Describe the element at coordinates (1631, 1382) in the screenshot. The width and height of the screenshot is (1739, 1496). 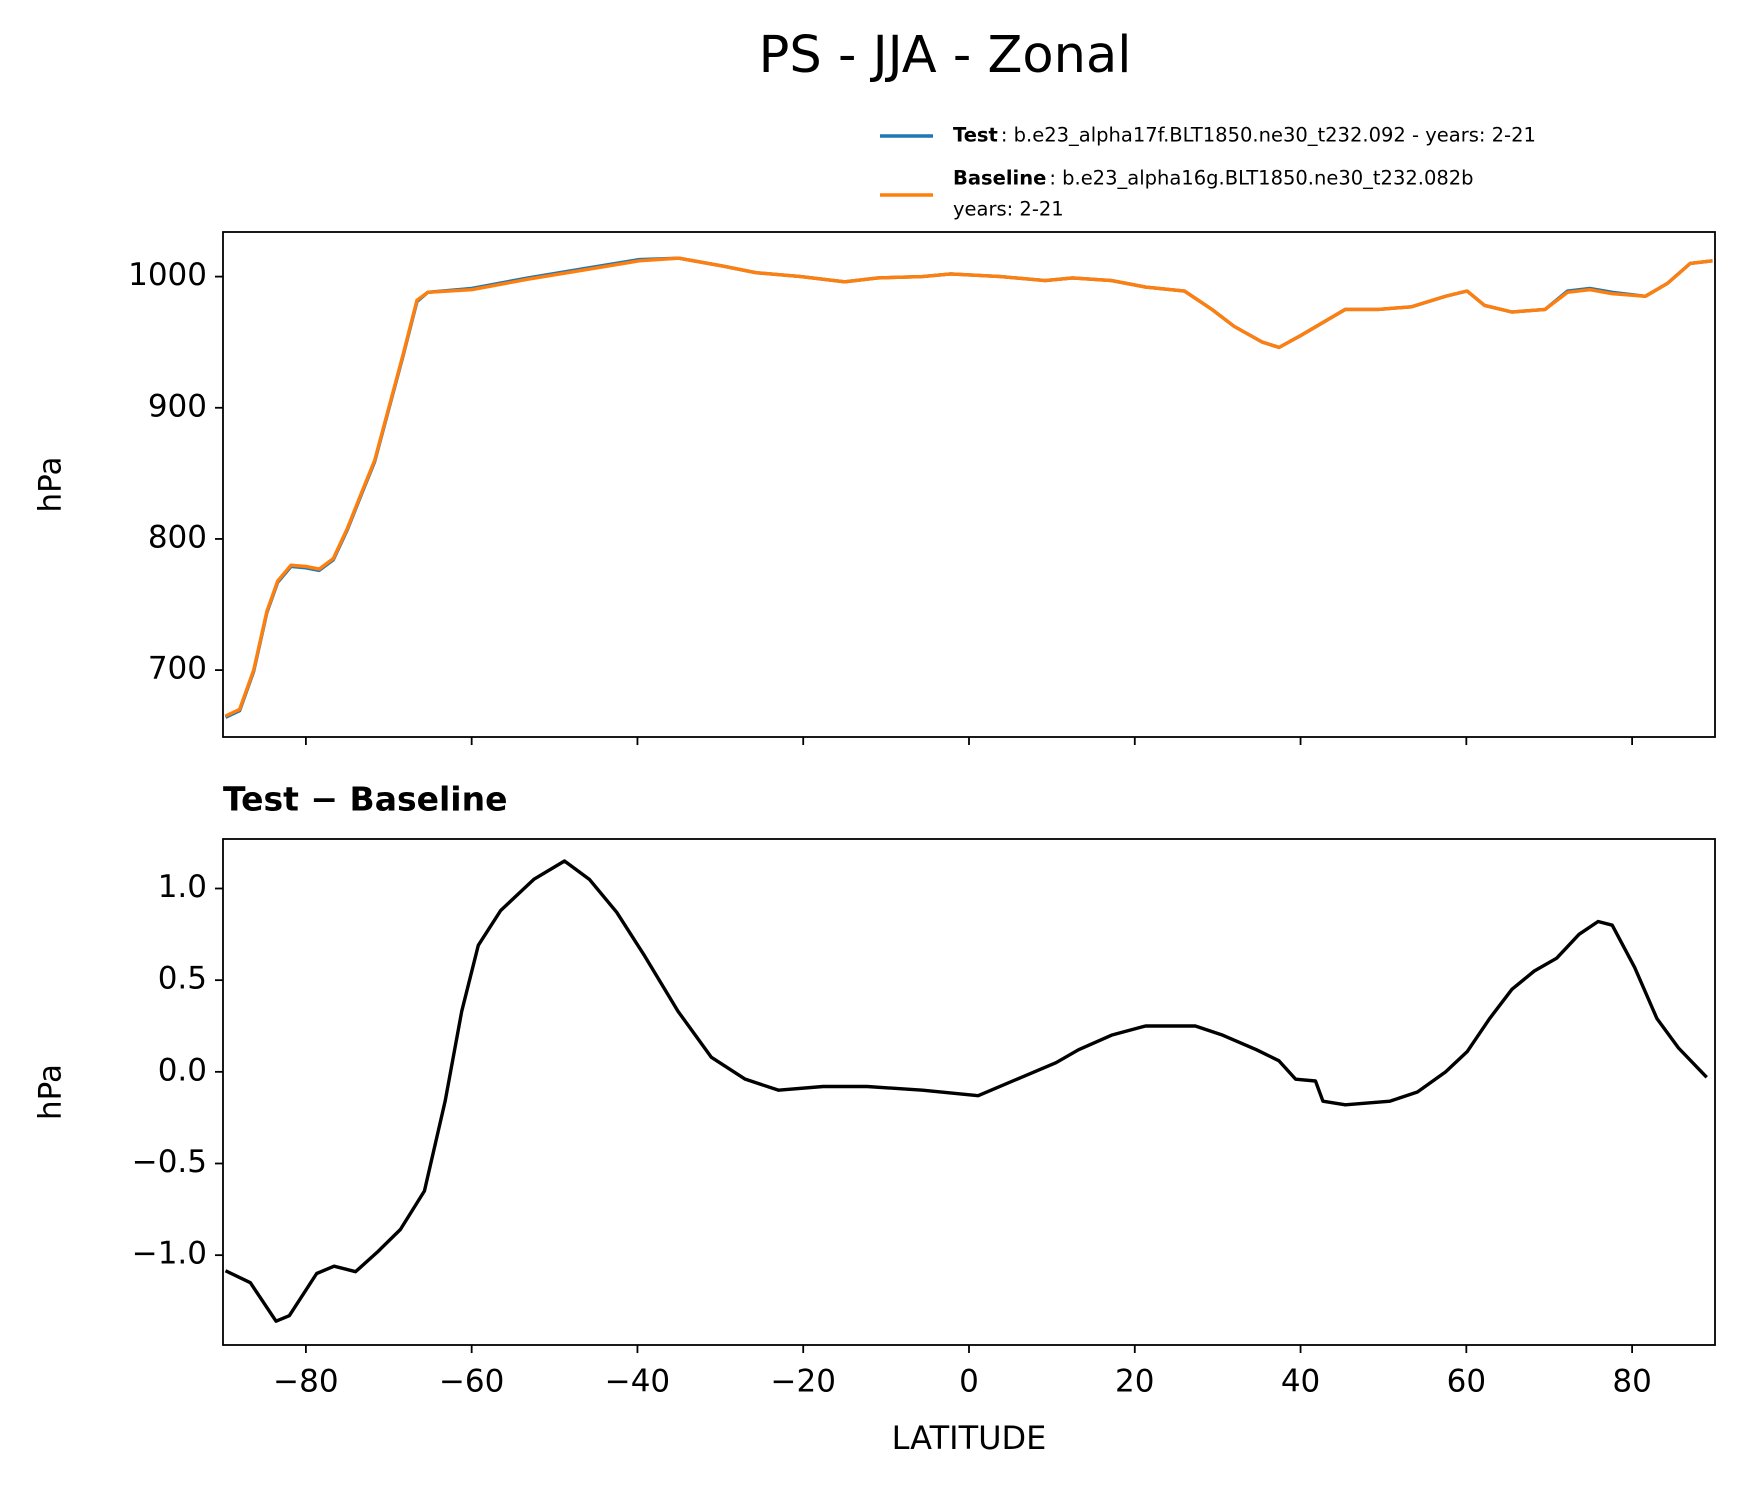
I see `x-tick-label: 80` at that location.